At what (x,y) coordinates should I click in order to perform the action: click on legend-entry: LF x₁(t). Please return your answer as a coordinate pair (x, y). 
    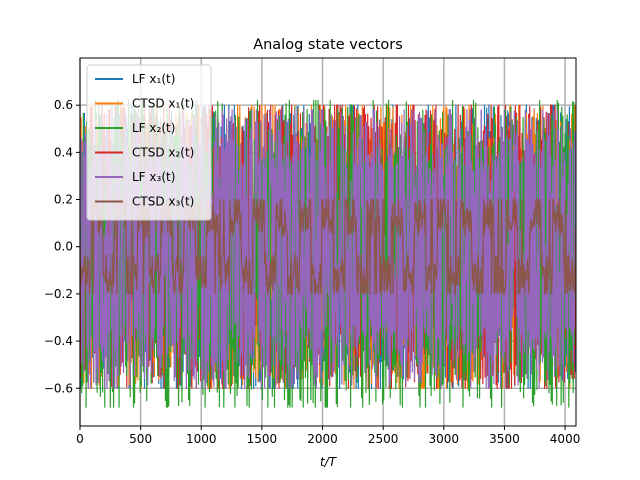
    Looking at the image, I should click on (153, 79).